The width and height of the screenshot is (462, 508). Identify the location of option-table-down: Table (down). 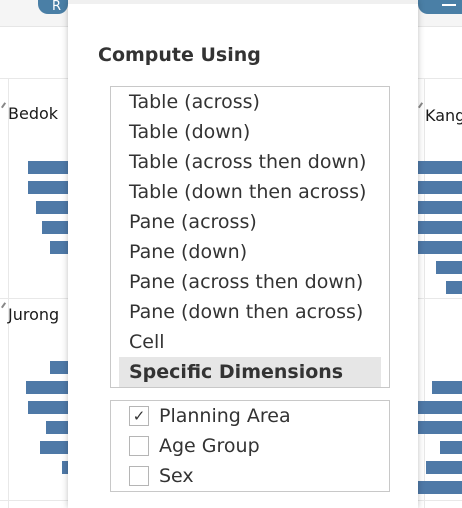
(190, 132).